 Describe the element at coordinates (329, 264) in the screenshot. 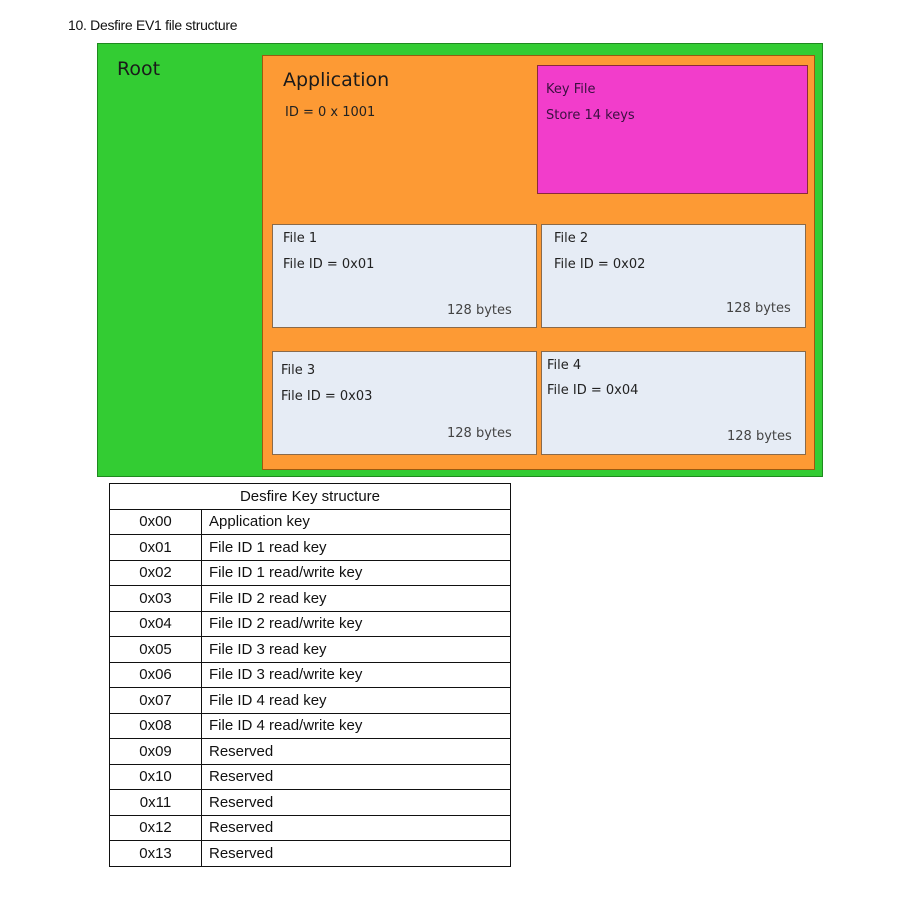

I see `file-1-id: File ID = 0x01` at that location.